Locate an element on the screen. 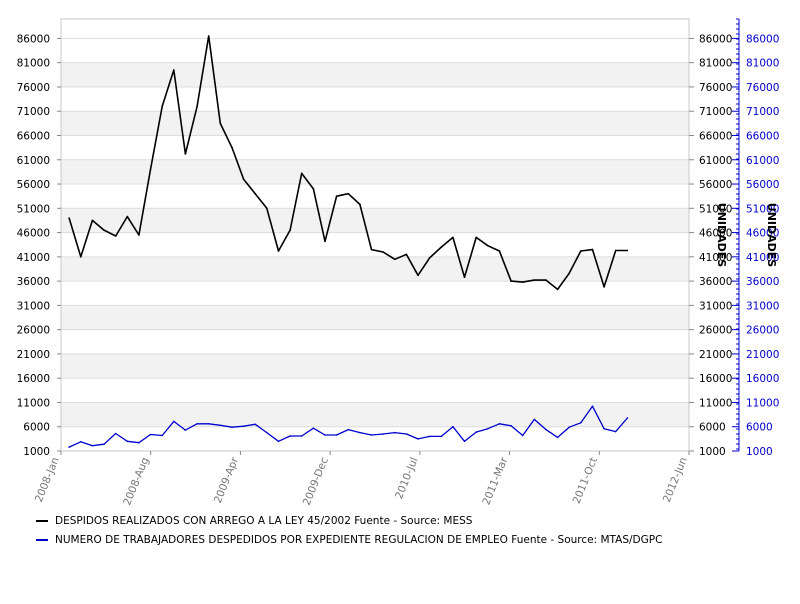 This screenshot has height=604, width=800. right-axis-tick-label: 76000 is located at coordinates (715, 88).